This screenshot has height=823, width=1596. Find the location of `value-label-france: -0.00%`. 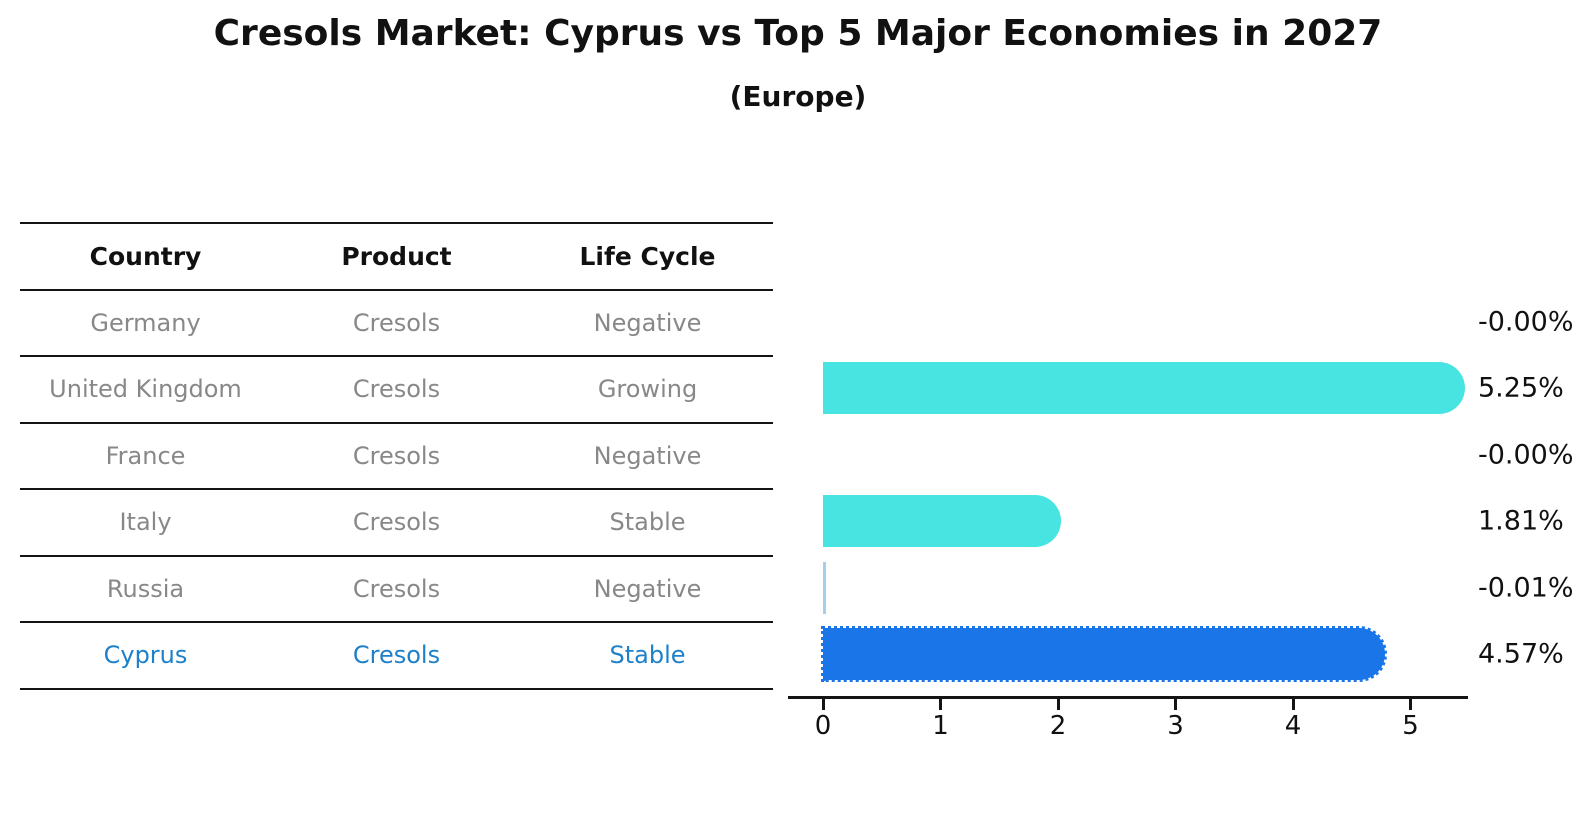

value-label-france: -0.00% is located at coordinates (1526, 455).